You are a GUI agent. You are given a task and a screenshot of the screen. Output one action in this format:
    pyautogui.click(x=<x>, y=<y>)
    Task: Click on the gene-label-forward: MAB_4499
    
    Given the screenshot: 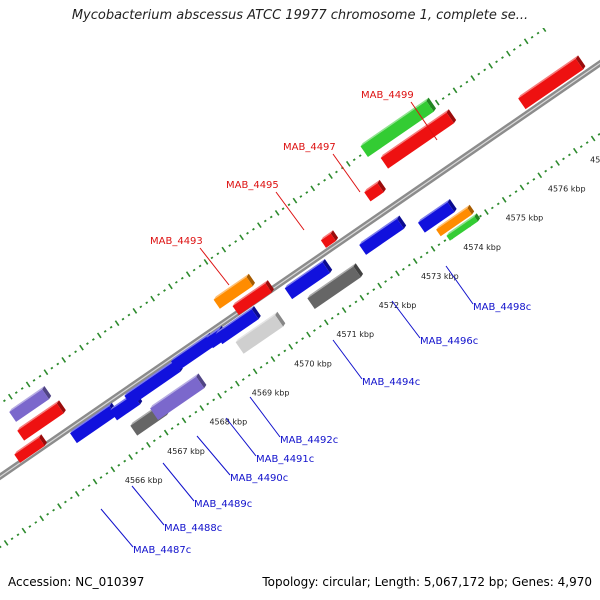 What is the action you would take?
    pyautogui.click(x=387, y=95)
    